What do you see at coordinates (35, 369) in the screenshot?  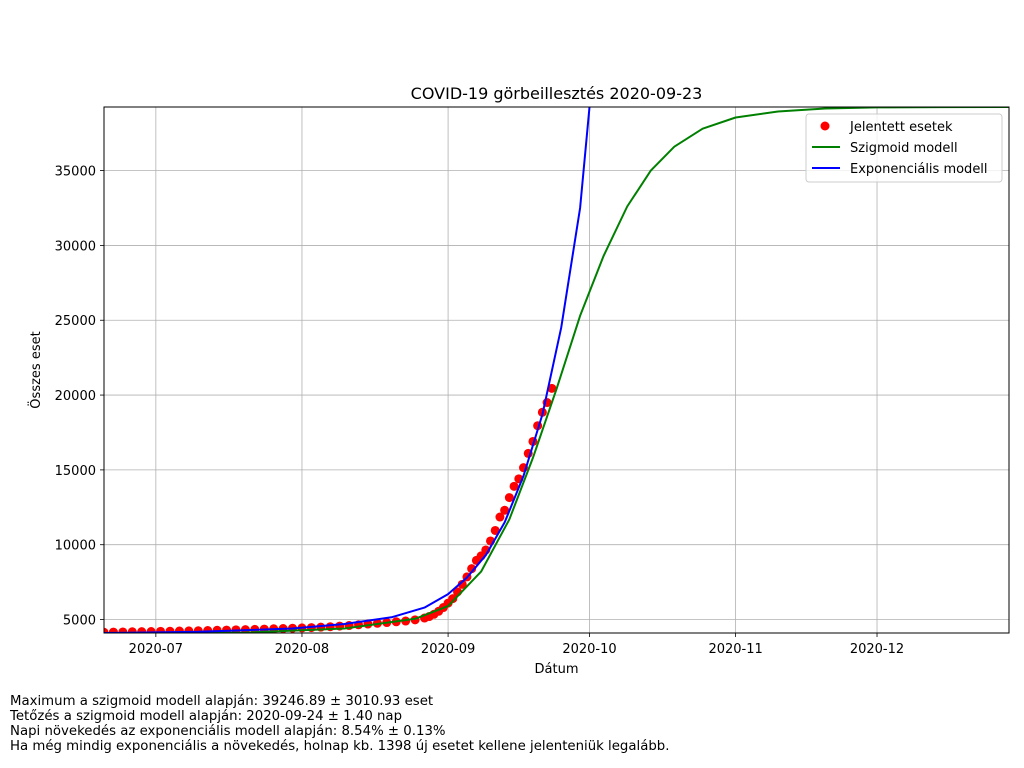 I see `y-axis-label: Összes eset` at bounding box center [35, 369].